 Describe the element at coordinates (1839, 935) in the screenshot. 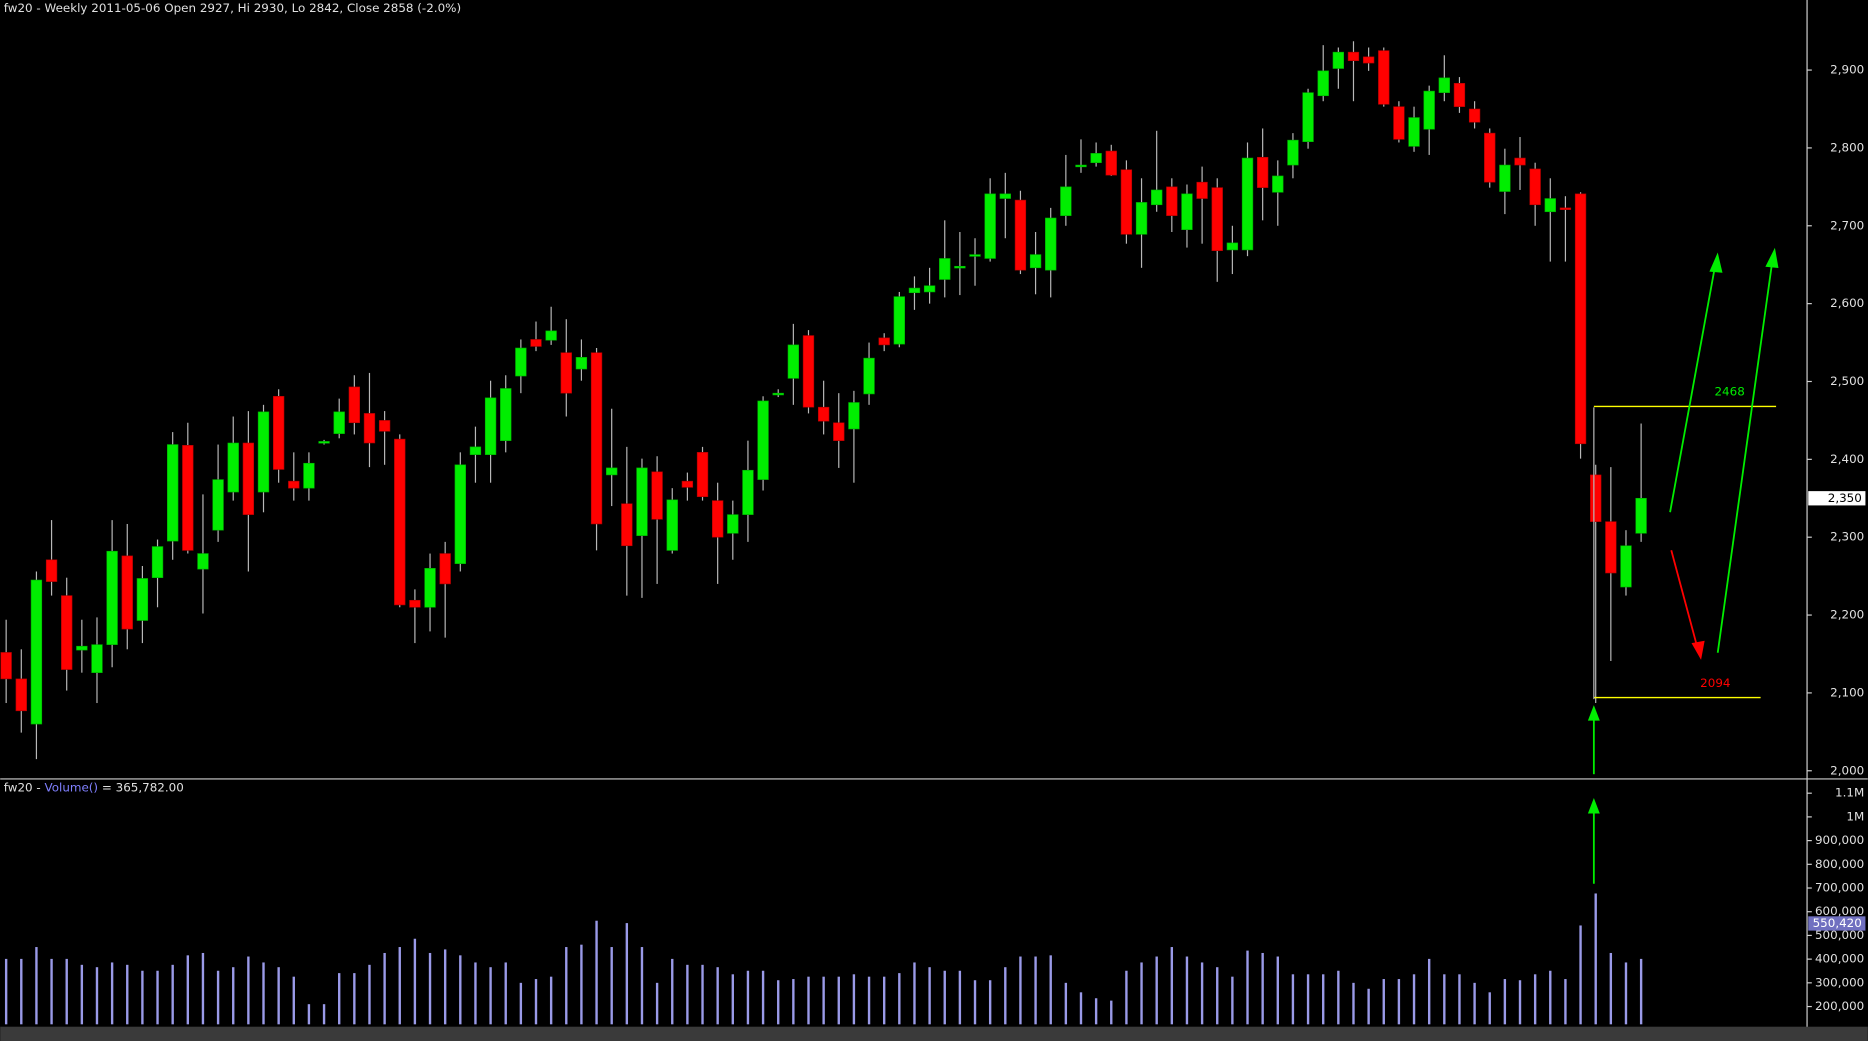

I see `y-tick-label: 500,000` at that location.